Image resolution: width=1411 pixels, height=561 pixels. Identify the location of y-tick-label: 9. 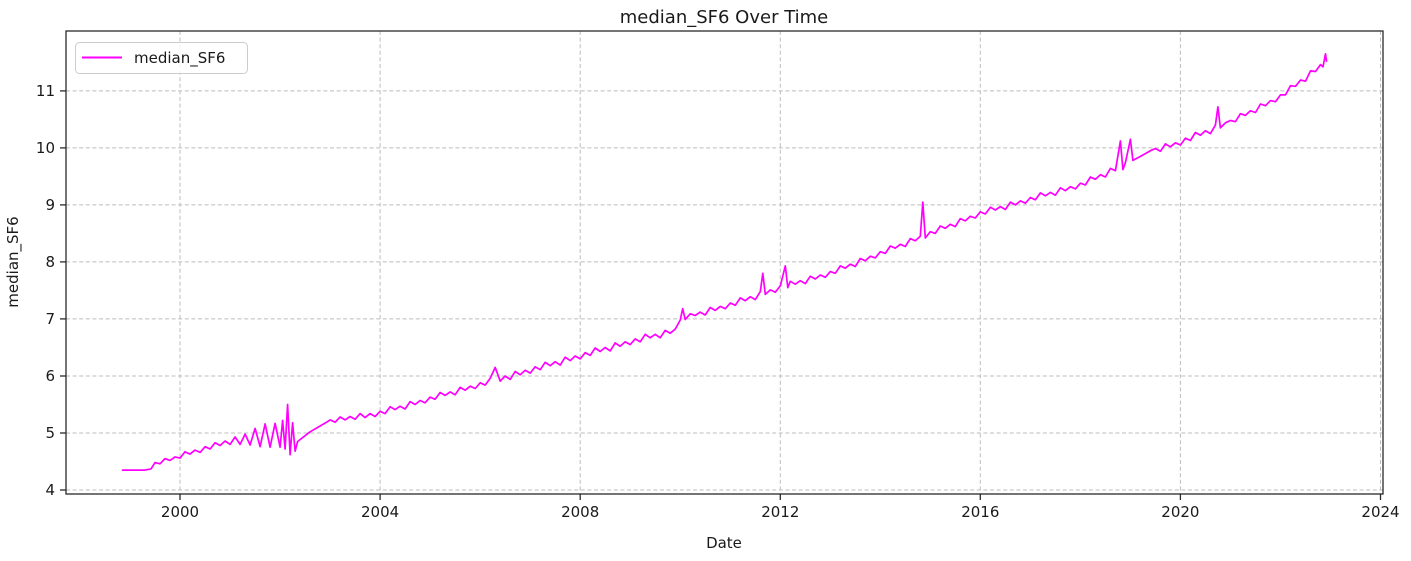
(50, 205).